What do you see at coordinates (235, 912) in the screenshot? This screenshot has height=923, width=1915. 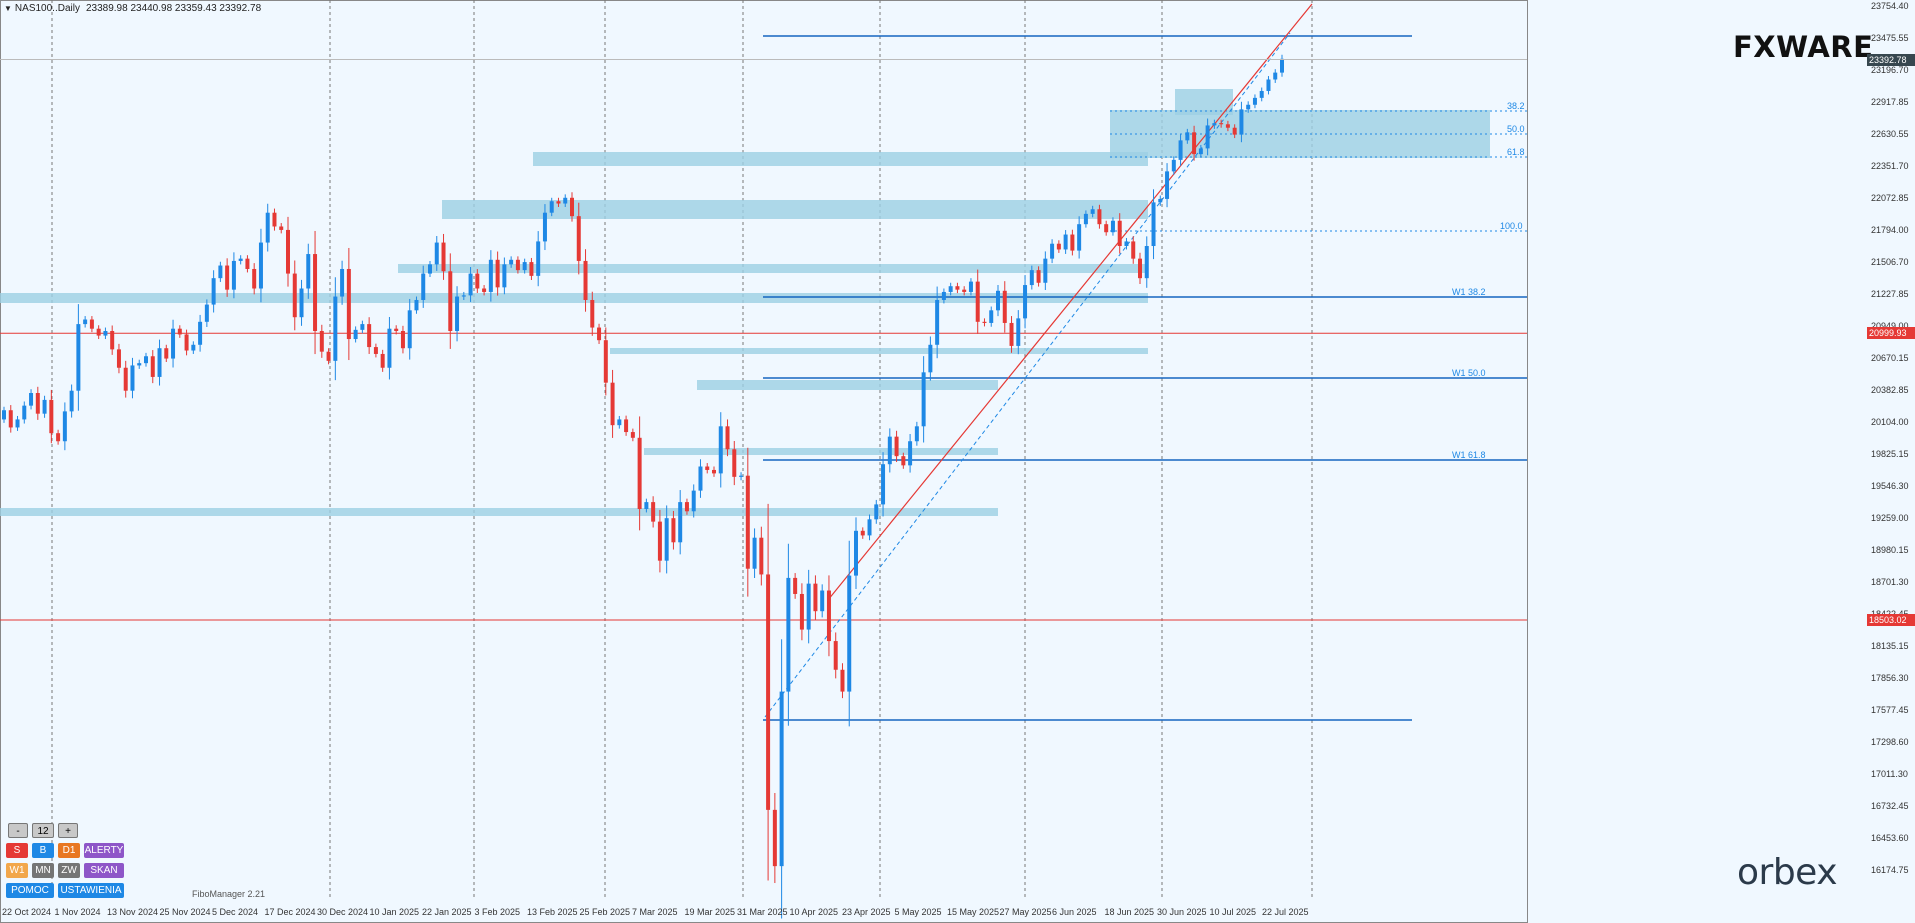 I see `date-tick-label: 5 Dec 2024` at bounding box center [235, 912].